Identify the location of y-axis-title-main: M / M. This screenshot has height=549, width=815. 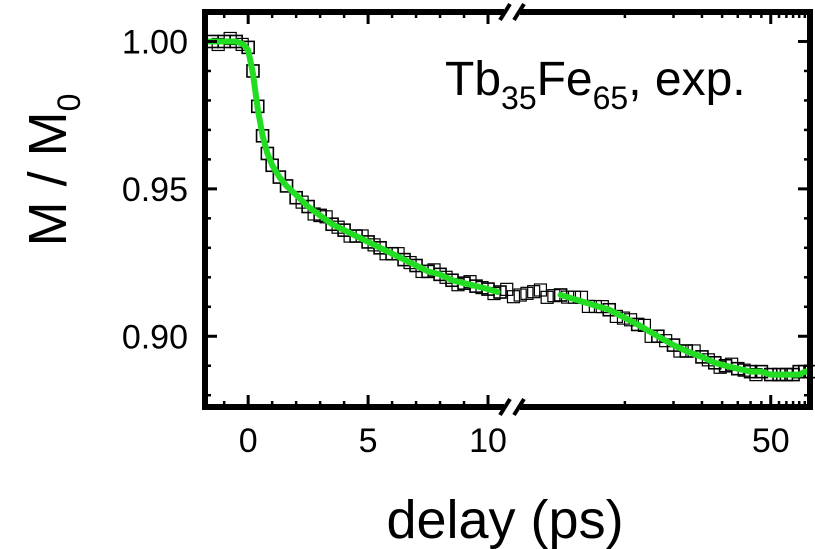
(48, 178).